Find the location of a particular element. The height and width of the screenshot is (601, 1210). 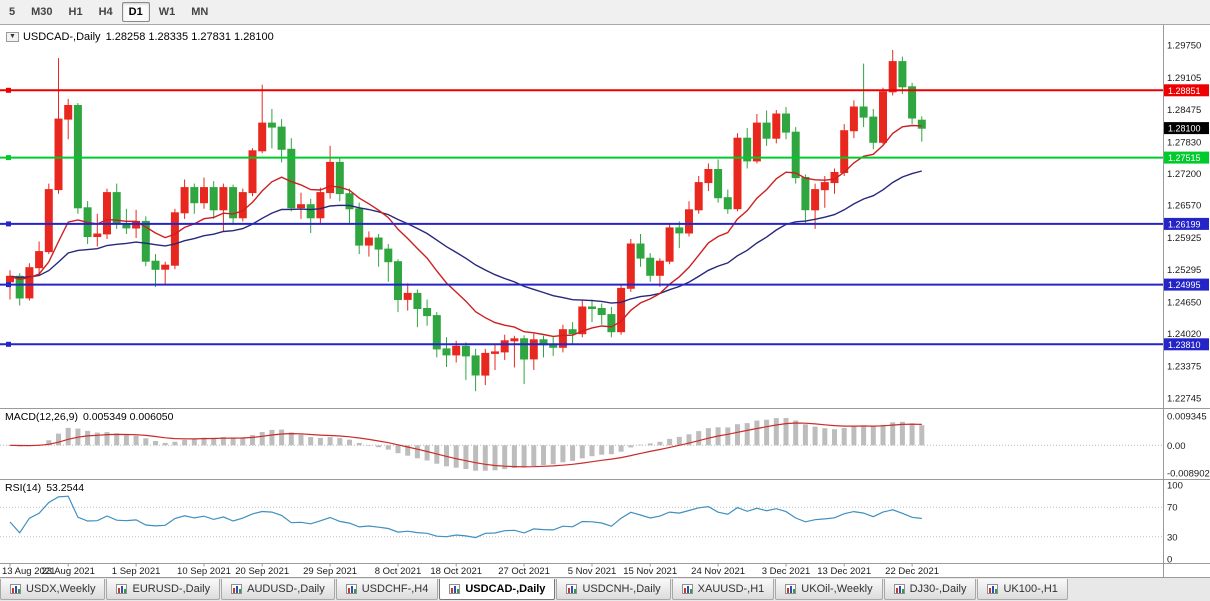

date-tick-label: 8 Oct 2021 is located at coordinates (398, 571).